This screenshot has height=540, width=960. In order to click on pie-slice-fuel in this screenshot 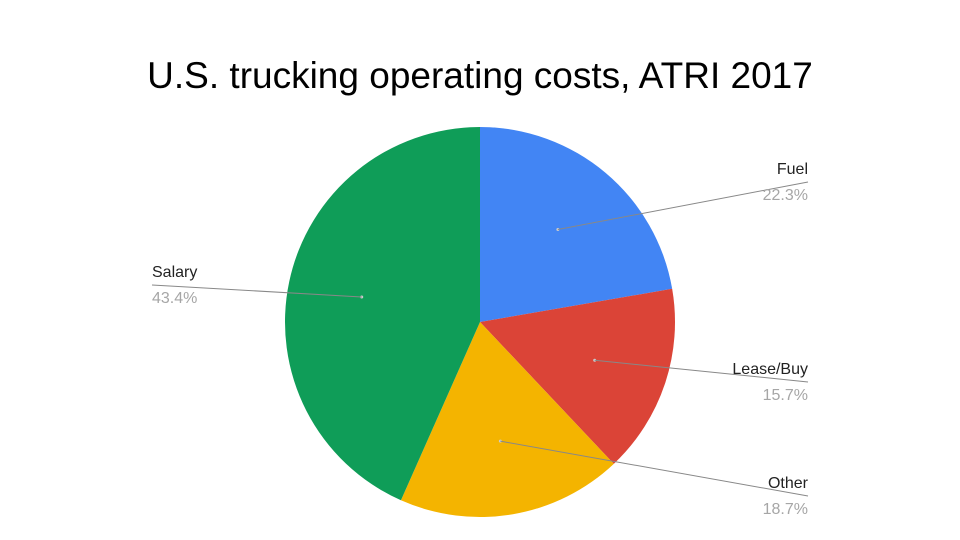, I will do `click(576, 224)`.